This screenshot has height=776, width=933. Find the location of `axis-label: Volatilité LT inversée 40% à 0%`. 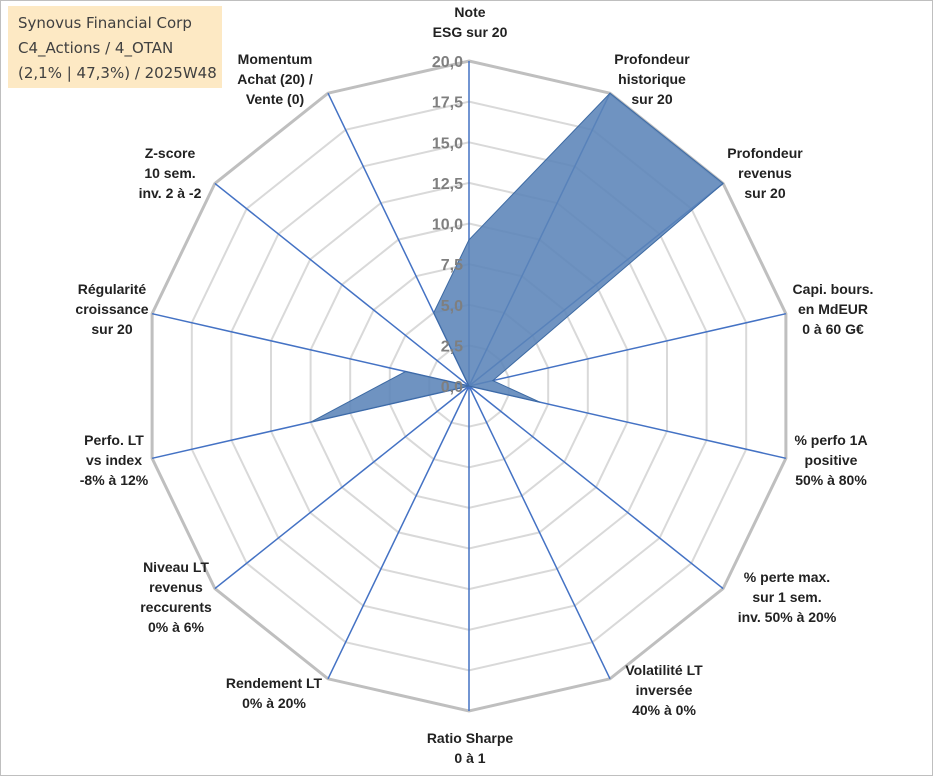

axis-label: Volatilité LT inversée 40% à 0% is located at coordinates (663, 690).